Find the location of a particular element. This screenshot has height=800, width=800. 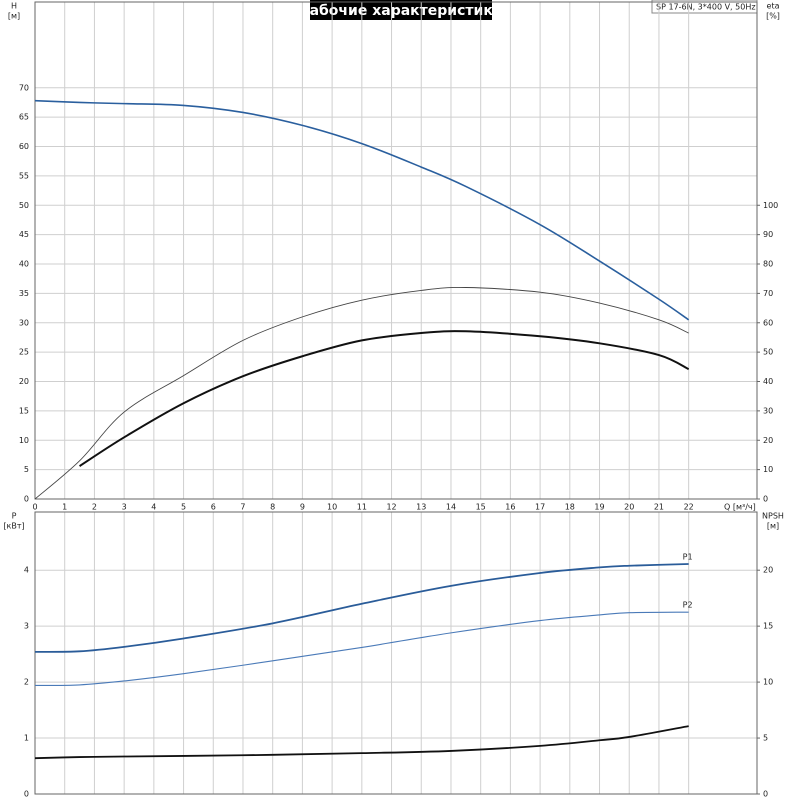

y2-tick-label: 90 is located at coordinates (768, 234).